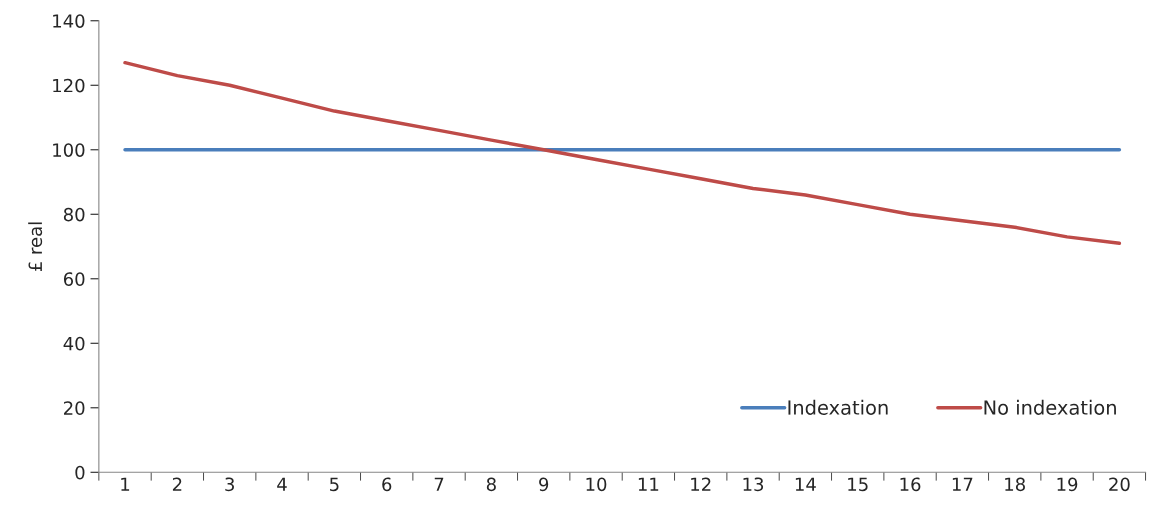 The image size is (1163, 519). What do you see at coordinates (753, 484) in the screenshot?
I see `x-tick-label: 13` at bounding box center [753, 484].